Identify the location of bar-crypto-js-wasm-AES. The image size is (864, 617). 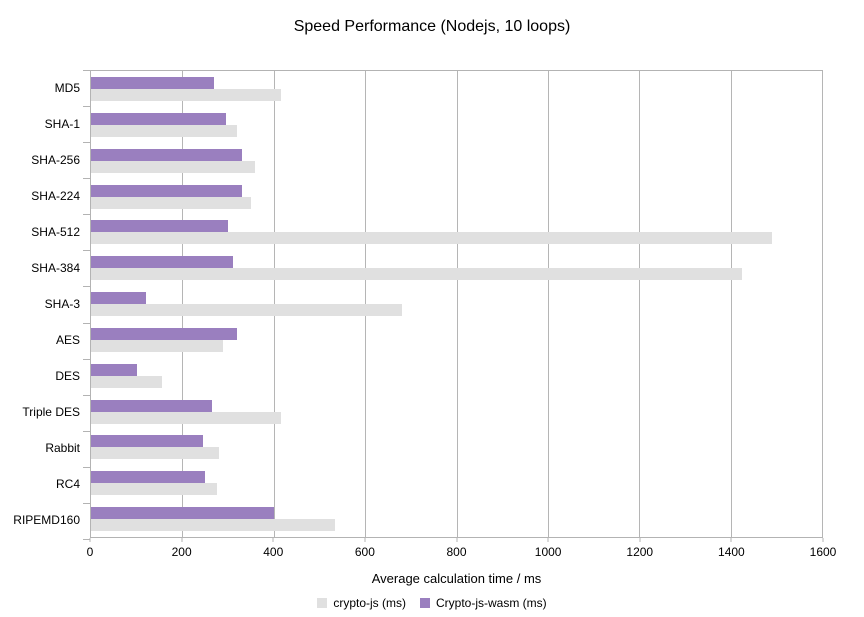
(164, 333).